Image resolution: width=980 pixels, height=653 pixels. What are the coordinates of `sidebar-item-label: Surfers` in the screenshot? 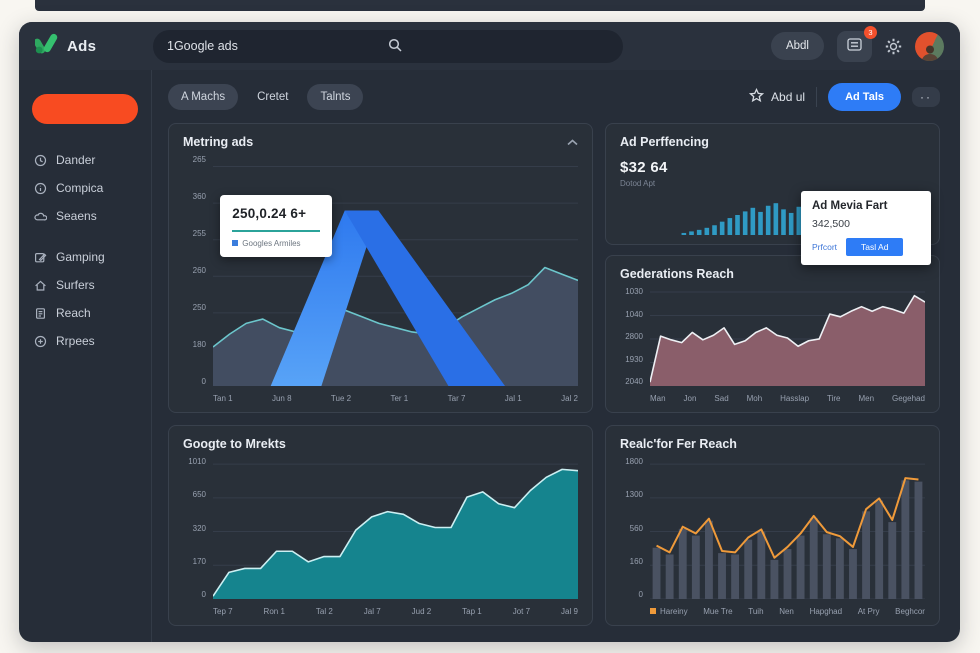 It's located at (75, 285).